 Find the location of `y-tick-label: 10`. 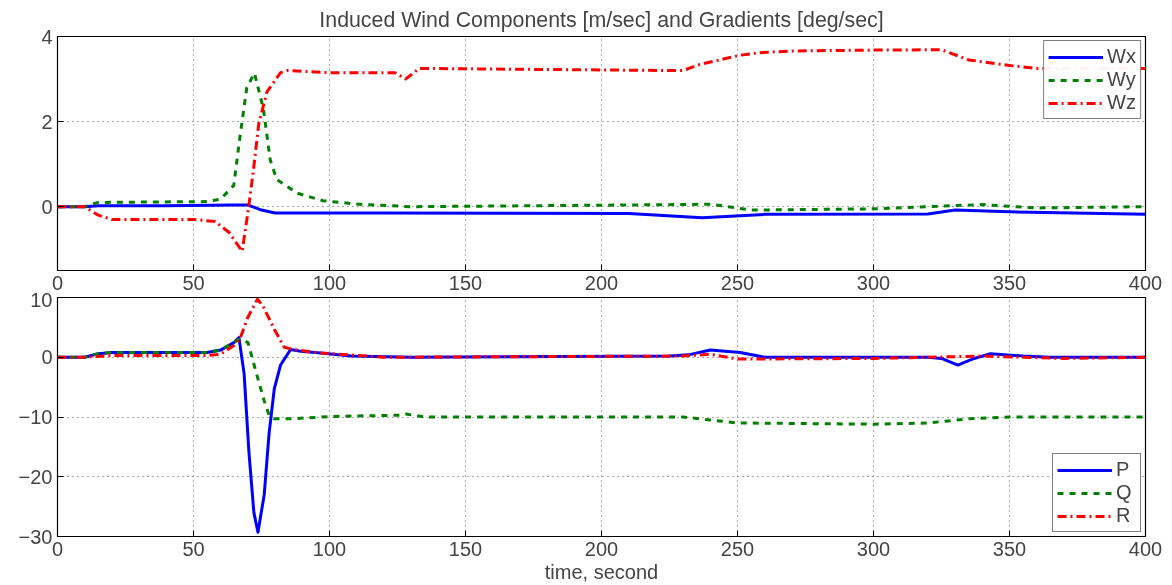

y-tick-label: 10 is located at coordinates (41, 299).